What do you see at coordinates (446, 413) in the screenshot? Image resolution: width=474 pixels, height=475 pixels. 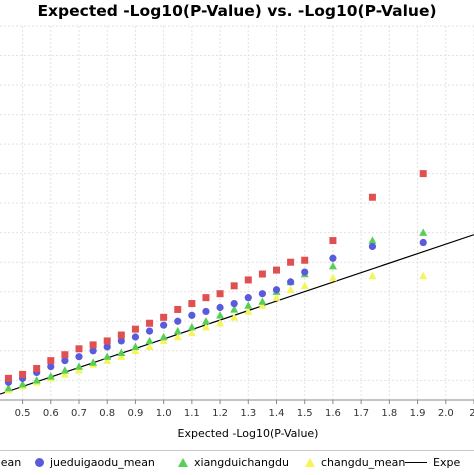 I see `x-tick-label: 2.0` at bounding box center [446, 413].